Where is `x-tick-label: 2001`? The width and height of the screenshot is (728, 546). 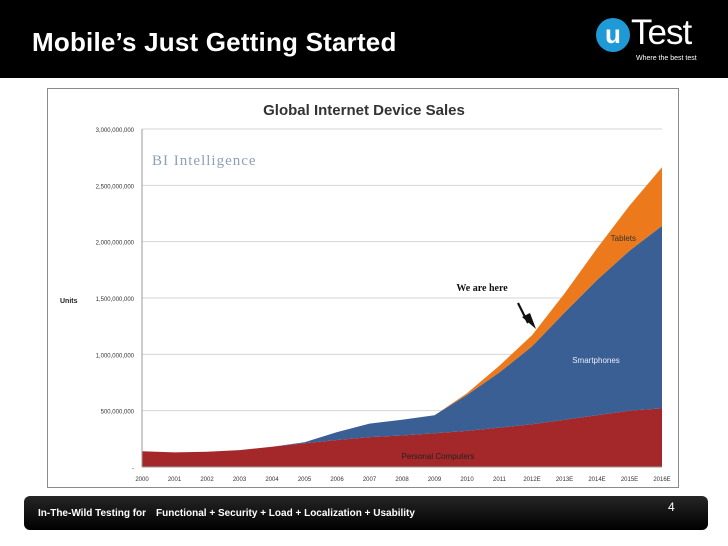 x-tick-label: 2001 is located at coordinates (175, 480).